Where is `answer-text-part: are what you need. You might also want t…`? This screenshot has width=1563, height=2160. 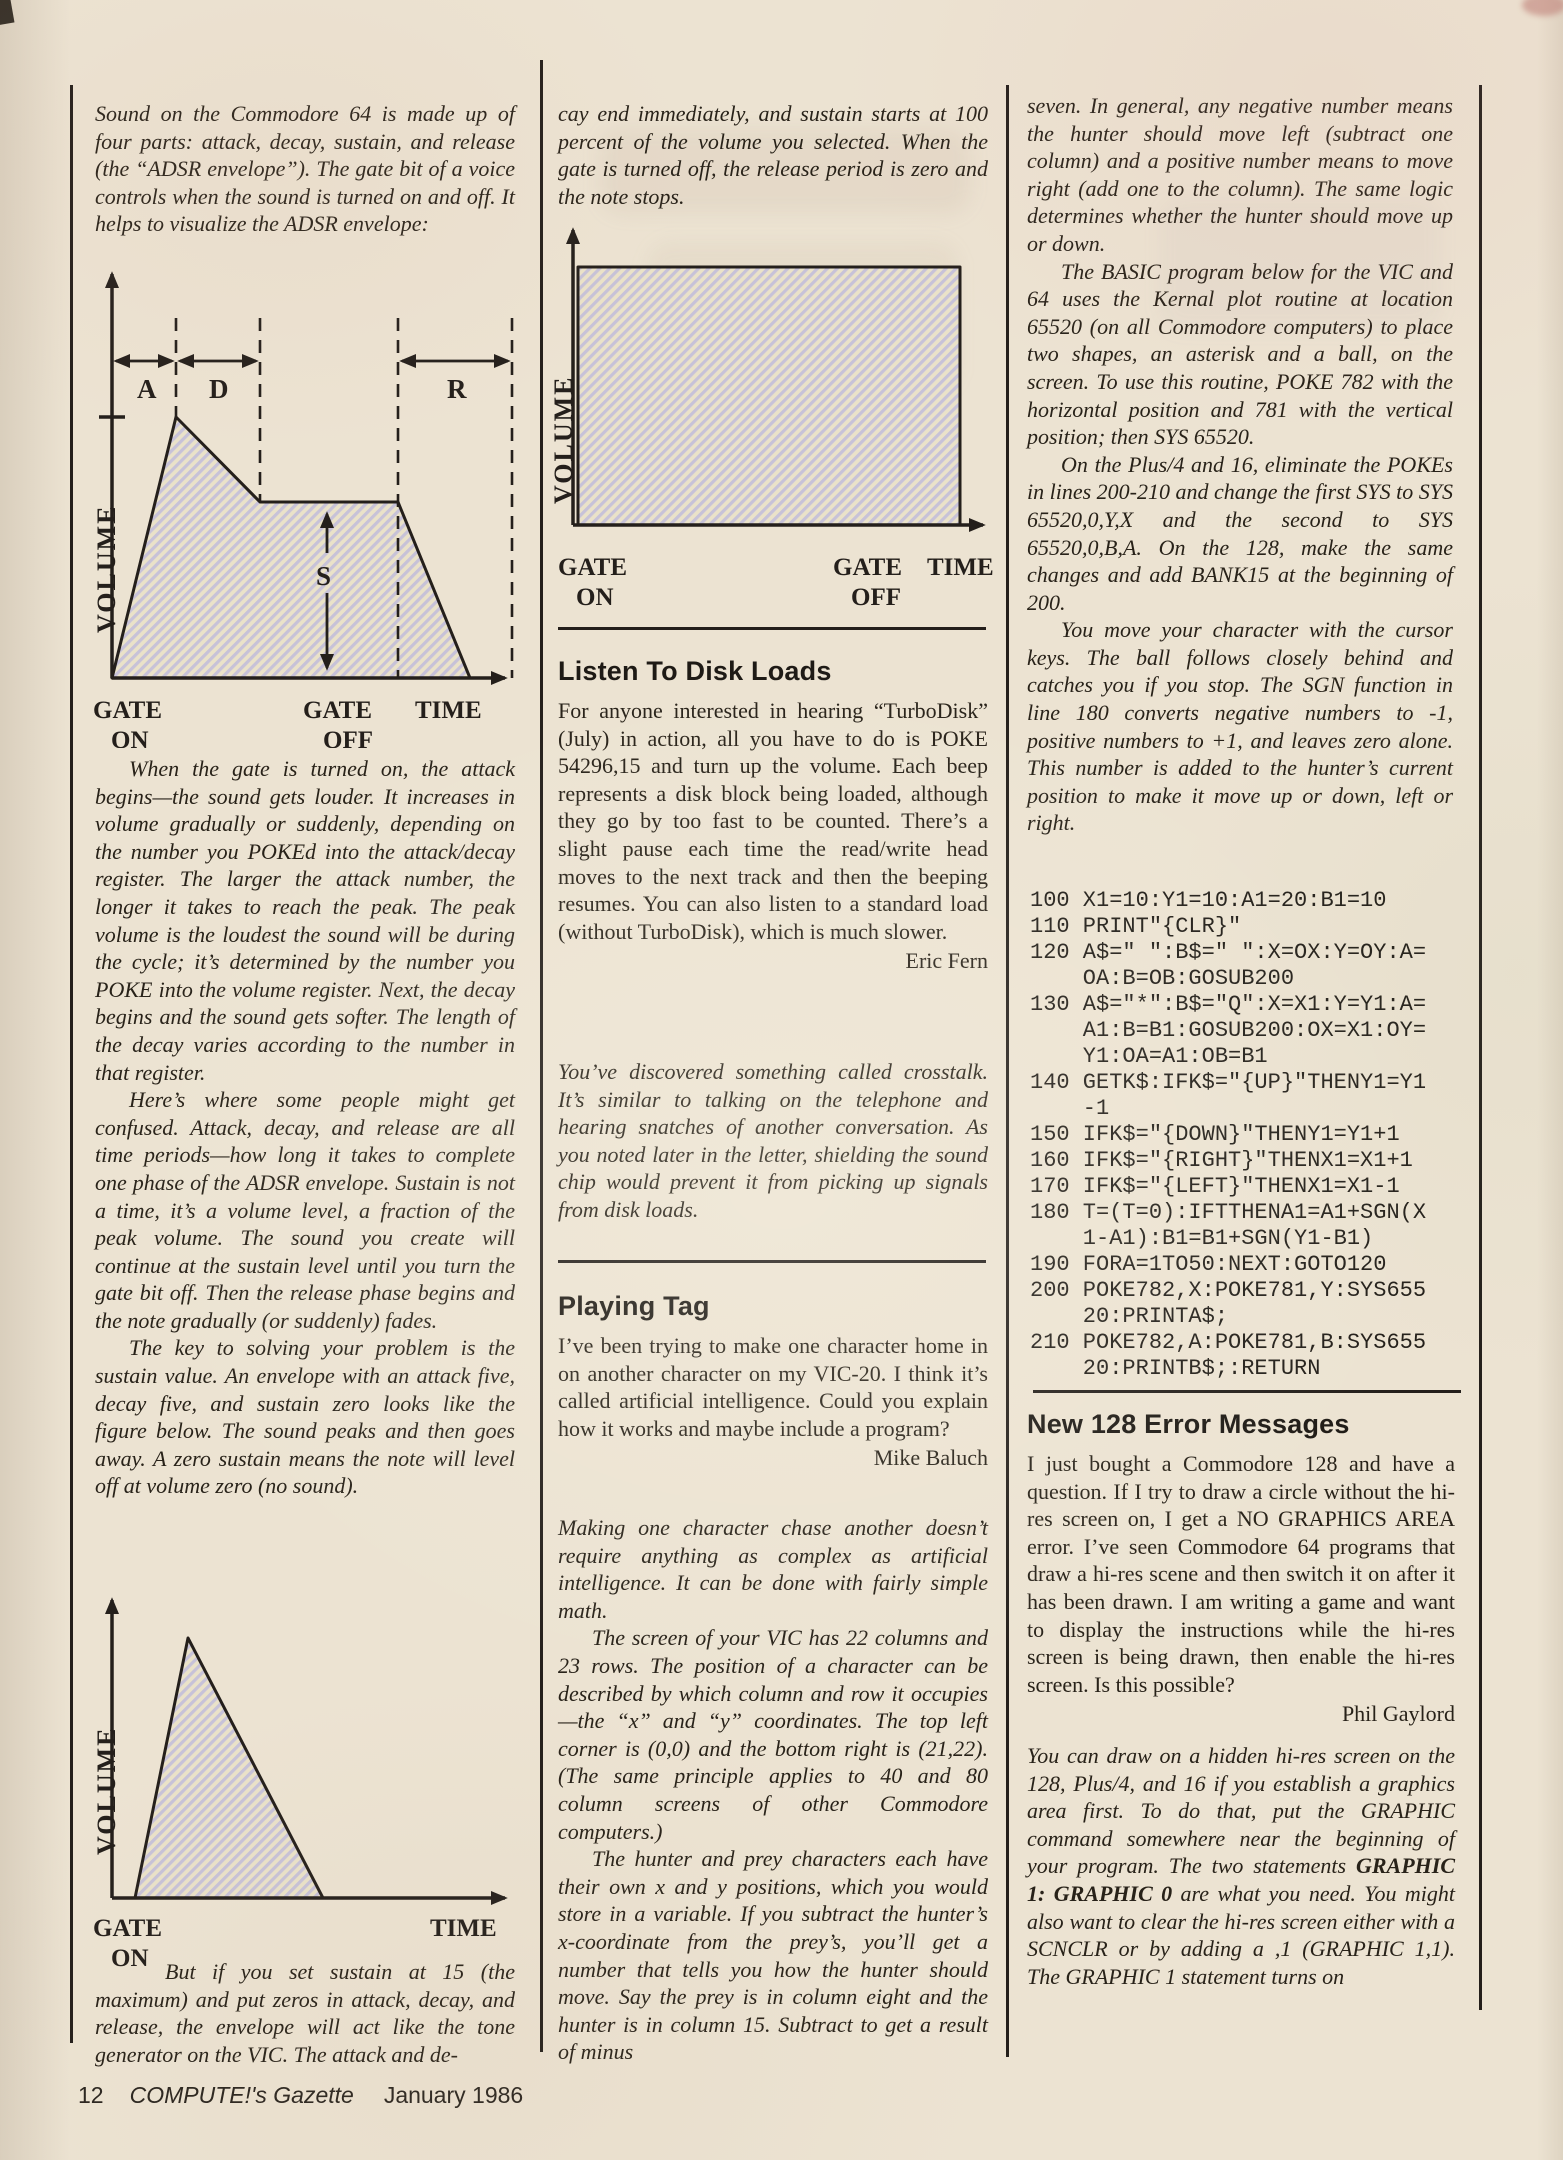 answer-text-part: are what you need. You might also want t… is located at coordinates (1241, 1934).